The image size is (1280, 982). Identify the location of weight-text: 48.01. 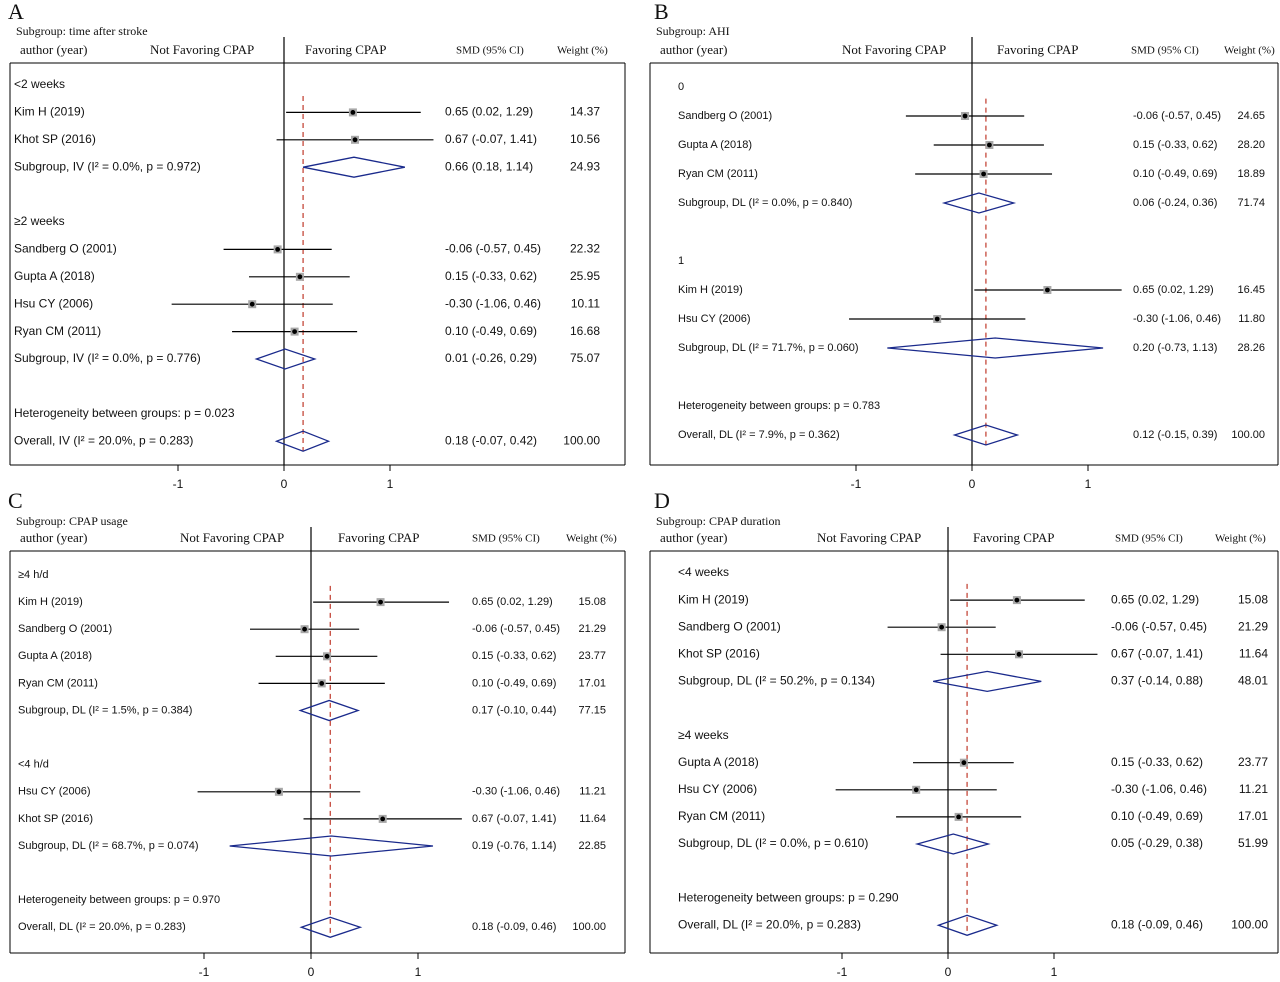
(1253, 681).